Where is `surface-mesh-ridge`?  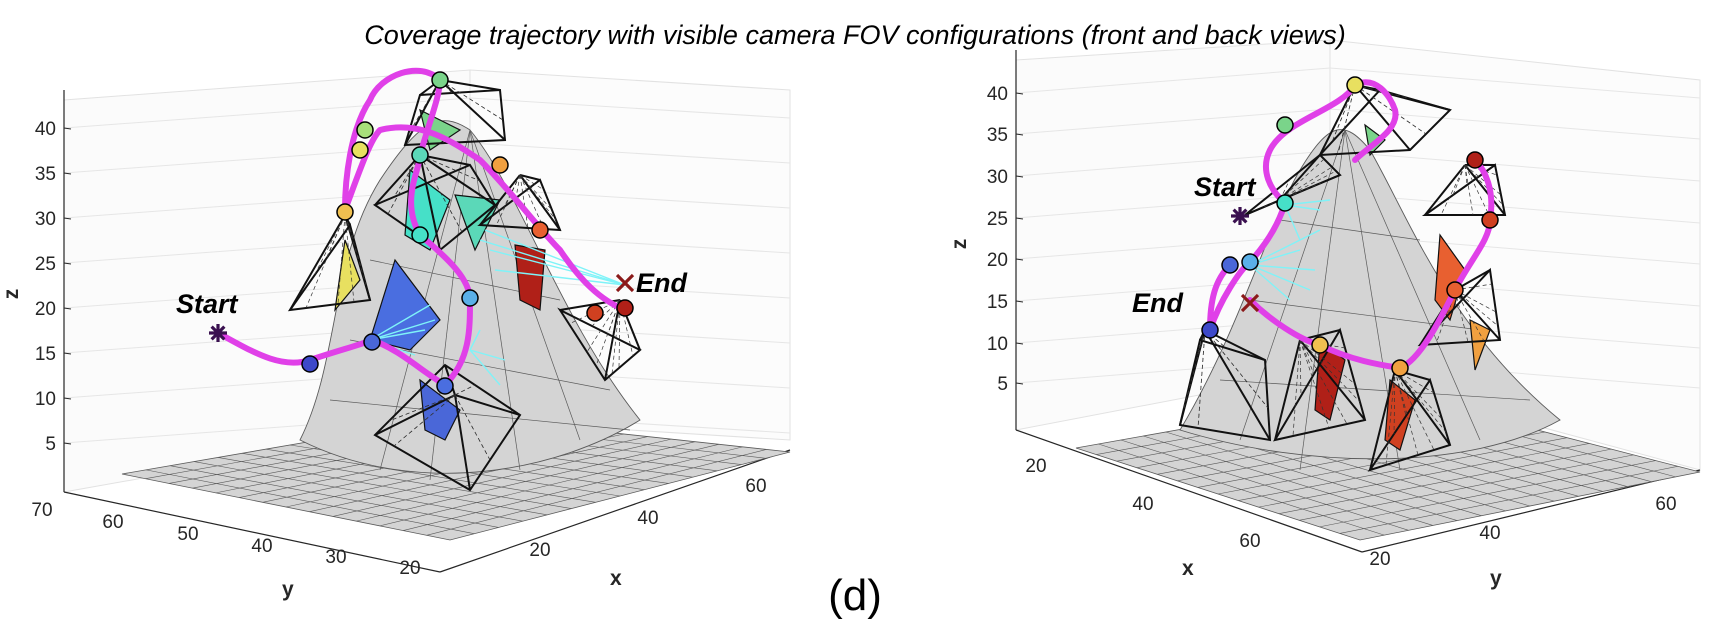 surface-mesh-ridge is located at coordinates (1322, 300).